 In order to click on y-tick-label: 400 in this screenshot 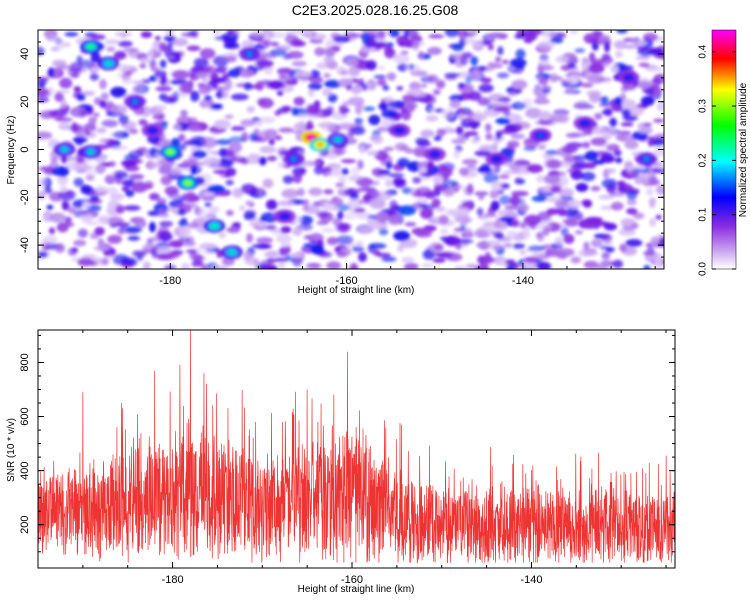, I will do `click(25, 470)`.